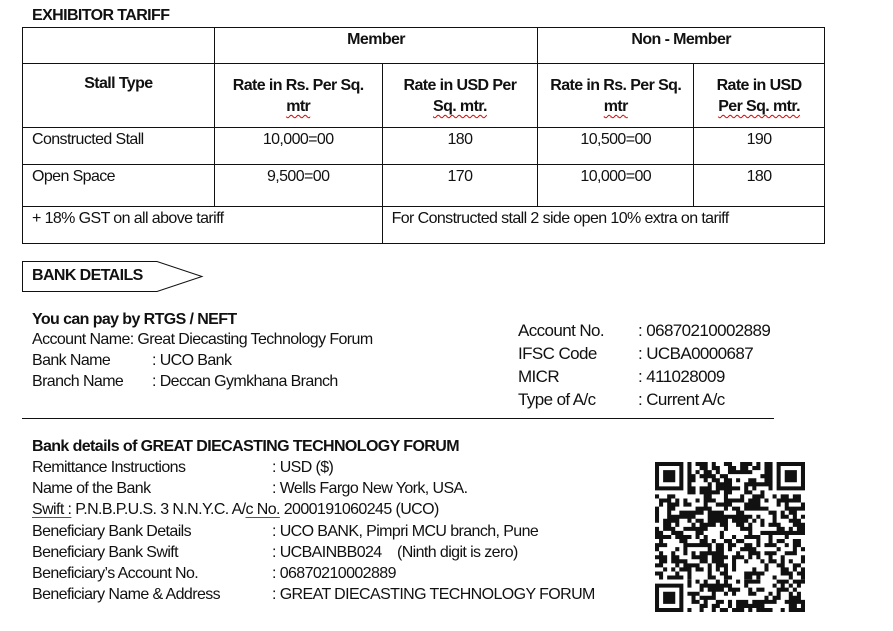  I want to click on branch-name-label: Branch Name, so click(78, 381).